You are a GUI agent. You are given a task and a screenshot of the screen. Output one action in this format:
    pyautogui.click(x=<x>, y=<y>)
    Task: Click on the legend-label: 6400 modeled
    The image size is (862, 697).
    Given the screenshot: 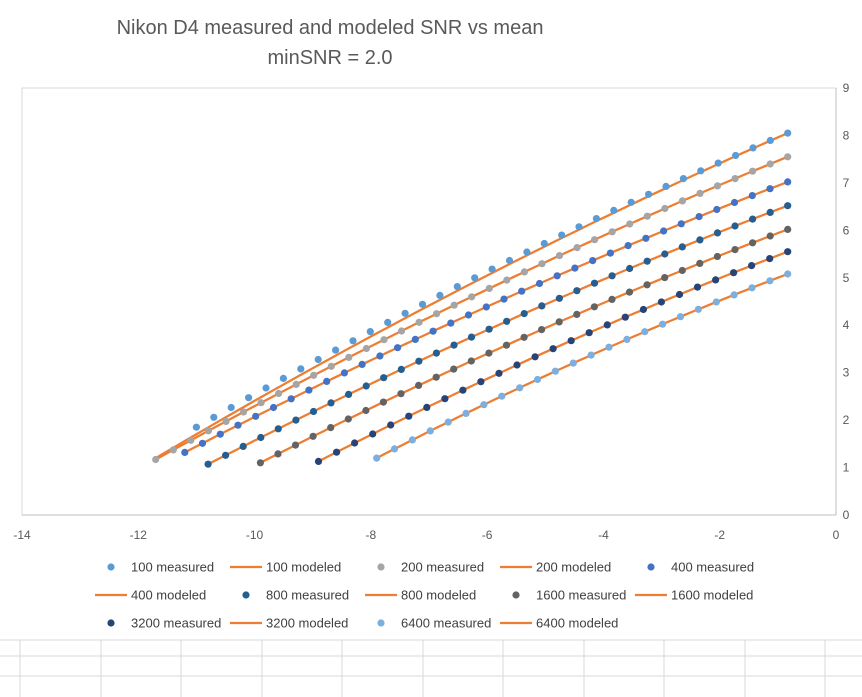 What is the action you would take?
    pyautogui.click(x=577, y=623)
    